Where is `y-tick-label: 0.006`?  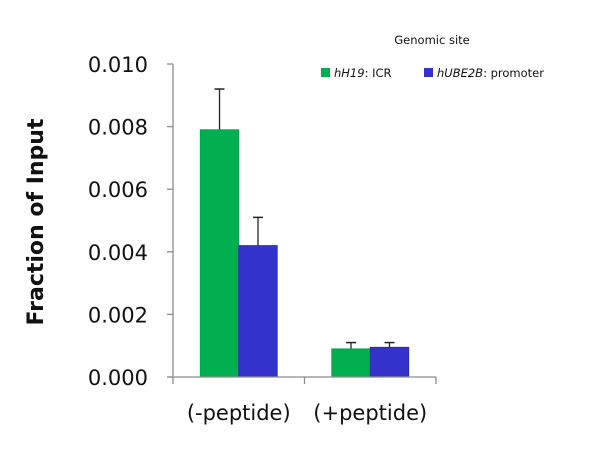 y-tick-label: 0.006 is located at coordinates (118, 190).